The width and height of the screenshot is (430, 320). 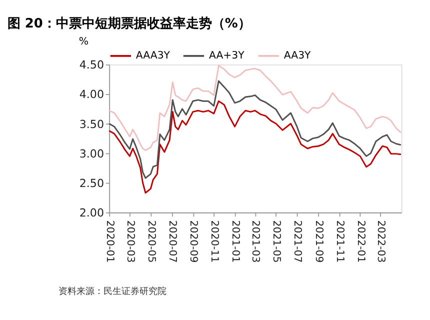 What do you see at coordinates (276, 241) in the screenshot?
I see `x-tick-label: 2021-05` at bounding box center [276, 241].